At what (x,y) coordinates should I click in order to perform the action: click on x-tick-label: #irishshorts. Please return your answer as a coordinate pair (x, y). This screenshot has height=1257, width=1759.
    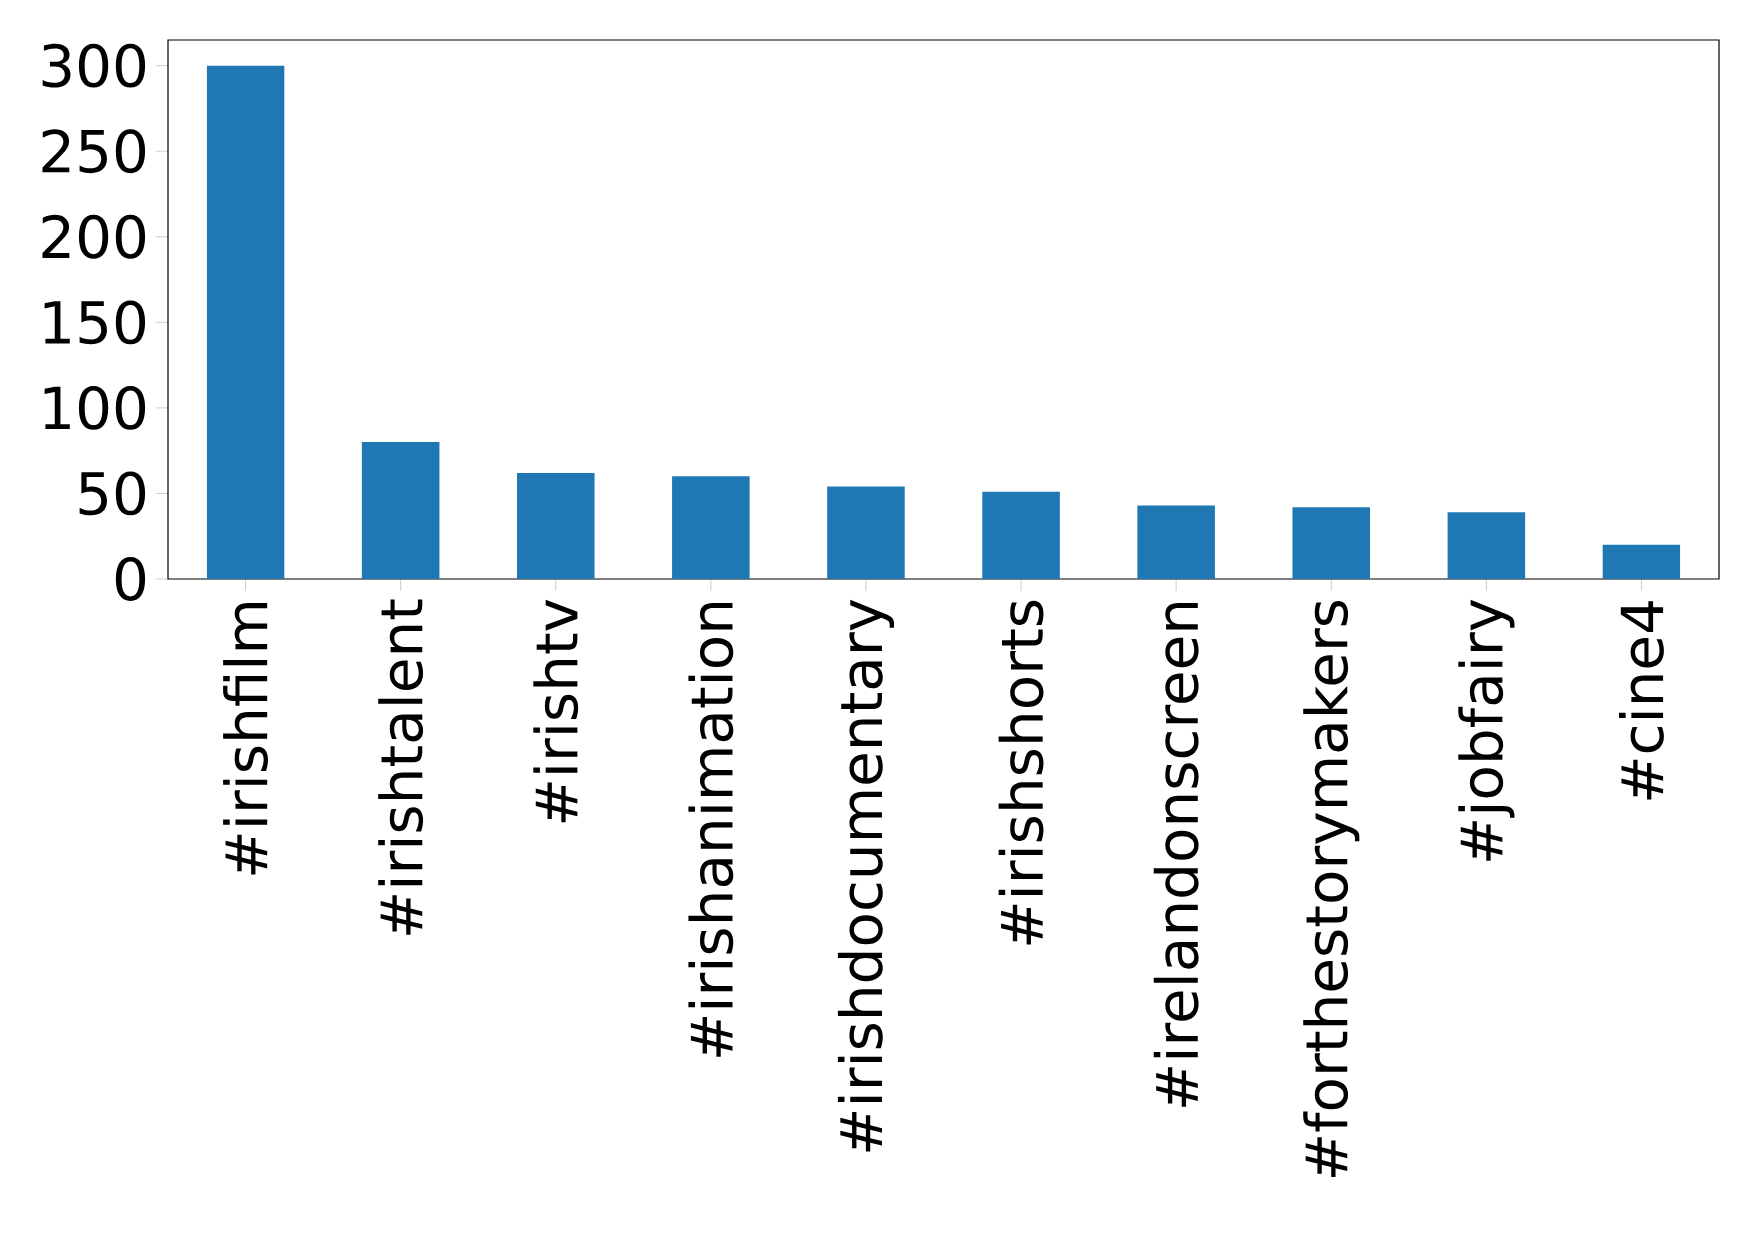
    Looking at the image, I should click on (1021, 772).